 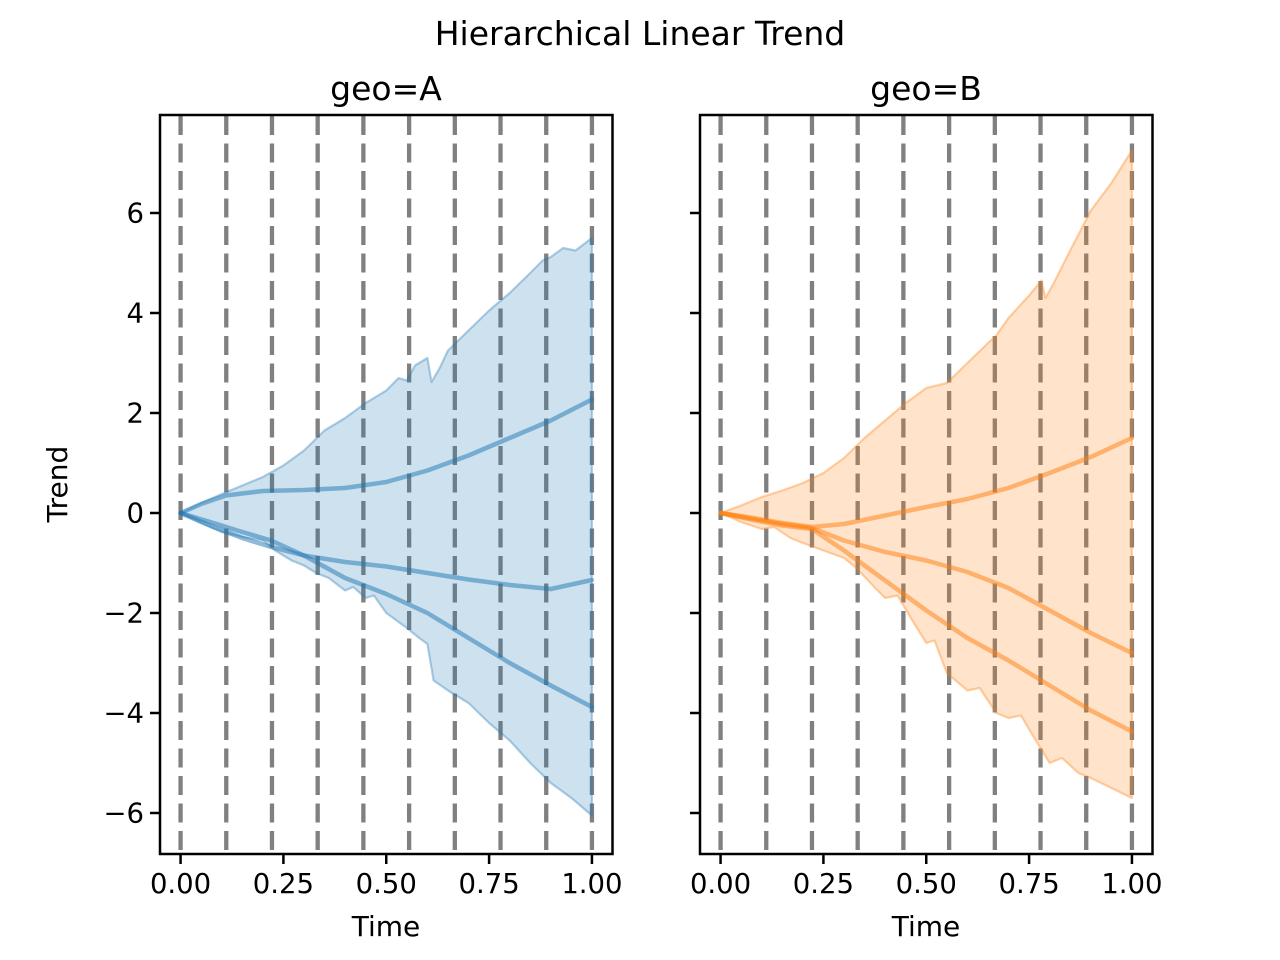 What do you see at coordinates (136, 314) in the screenshot?
I see `y-tick-label: 4` at bounding box center [136, 314].